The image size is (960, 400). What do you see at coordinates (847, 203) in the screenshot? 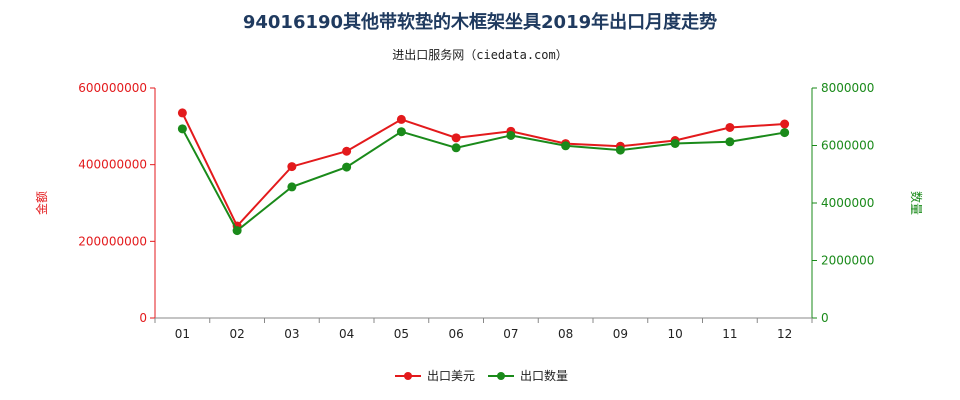
I see `right-y-tick-label: 4000000` at bounding box center [847, 203].